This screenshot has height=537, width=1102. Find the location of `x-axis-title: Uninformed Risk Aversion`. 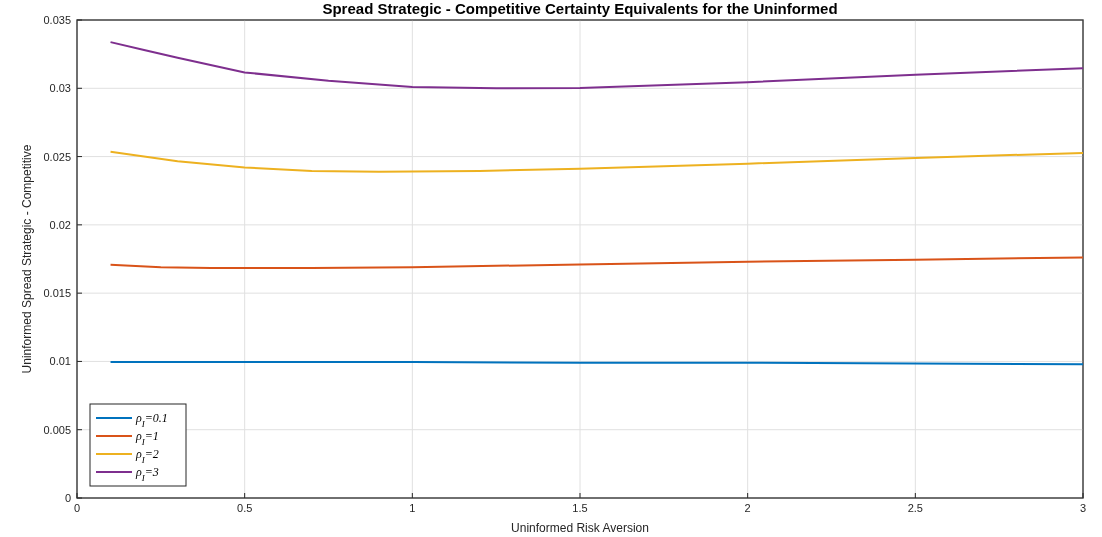

x-axis-title: Uninformed Risk Aversion is located at coordinates (580, 528).